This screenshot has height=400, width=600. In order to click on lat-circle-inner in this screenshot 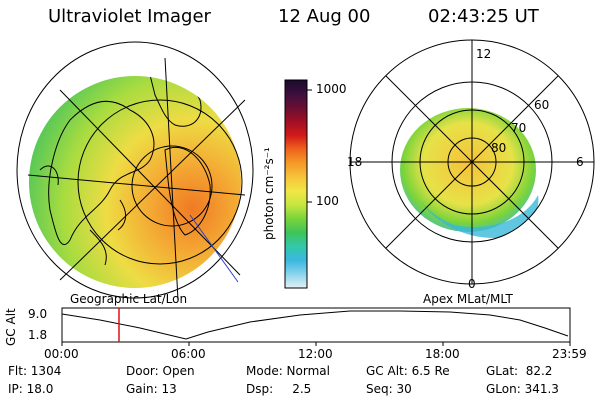, I will do `click(172, 186)`.